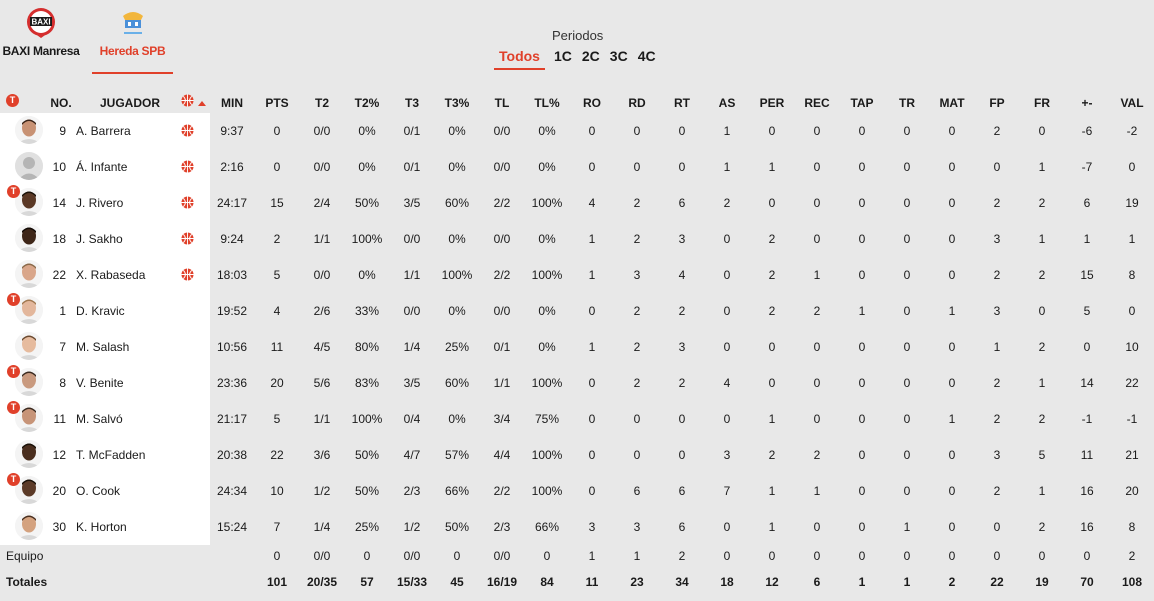 The width and height of the screenshot is (1154, 601). What do you see at coordinates (1087, 311) in the screenshot?
I see `stat-cell: 5` at bounding box center [1087, 311].